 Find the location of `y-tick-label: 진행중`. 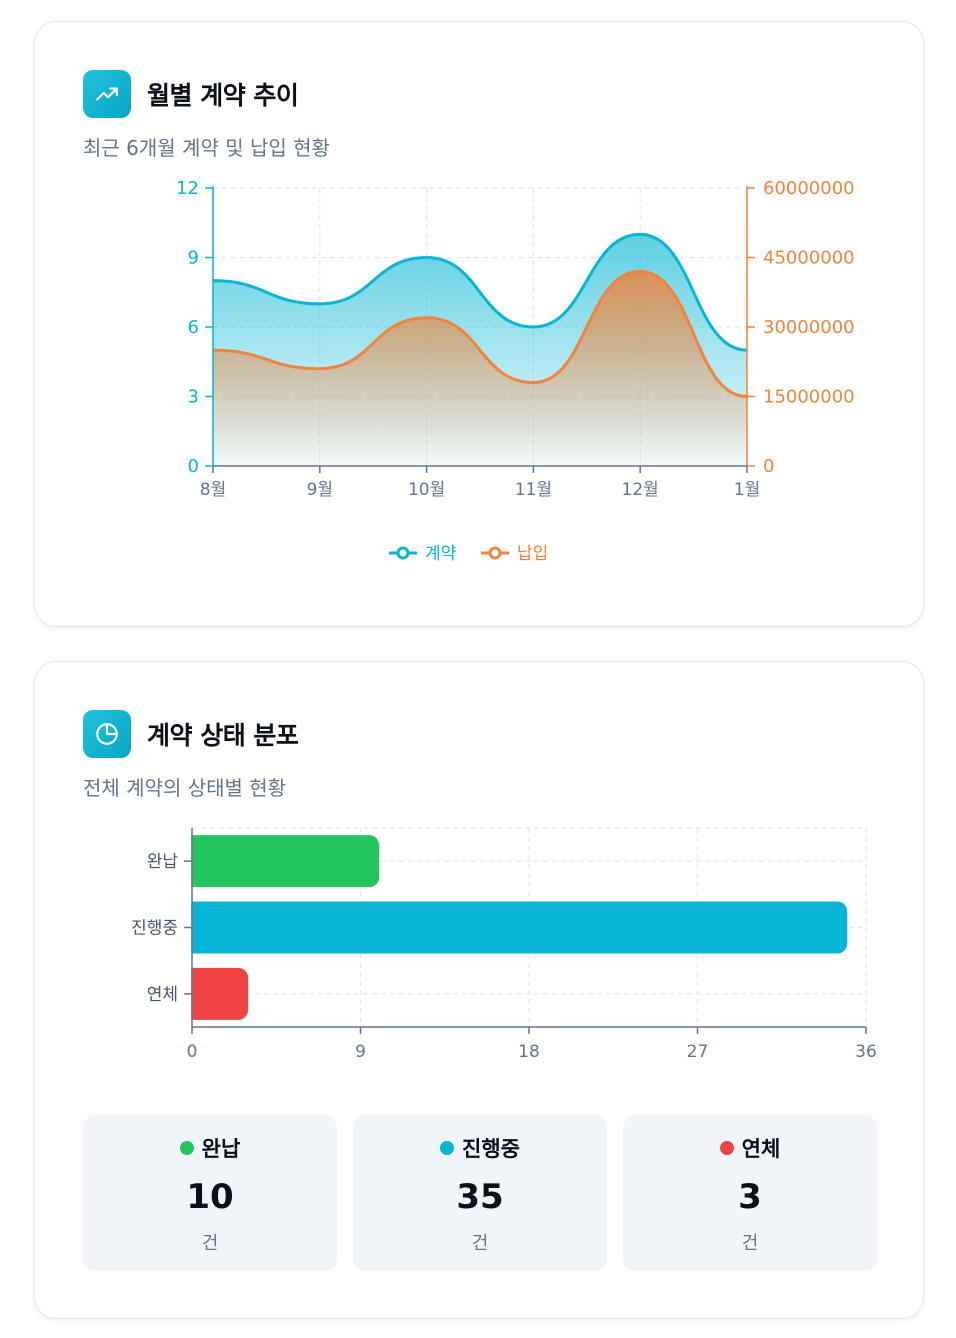

y-tick-label: 진행중 is located at coordinates (154, 929).